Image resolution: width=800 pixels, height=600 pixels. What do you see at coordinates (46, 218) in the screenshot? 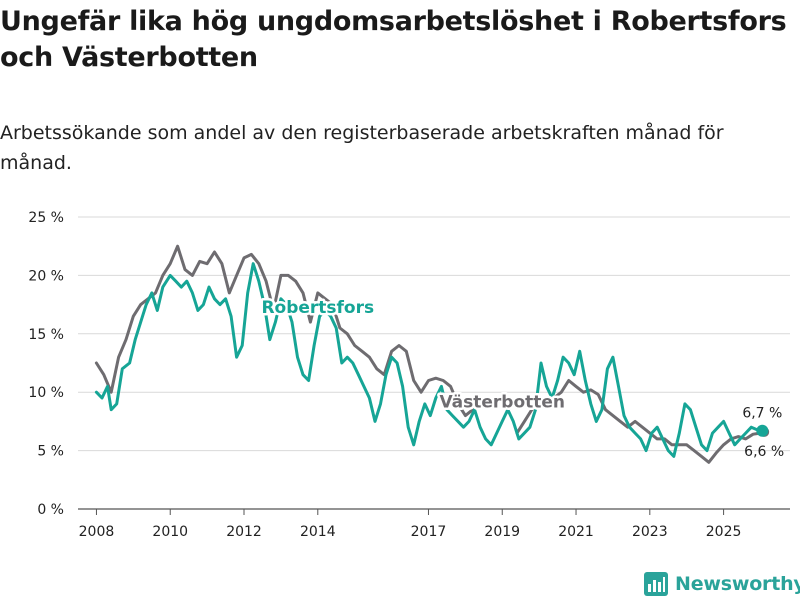
I see `y-tick-label: 25 %` at bounding box center [46, 218].